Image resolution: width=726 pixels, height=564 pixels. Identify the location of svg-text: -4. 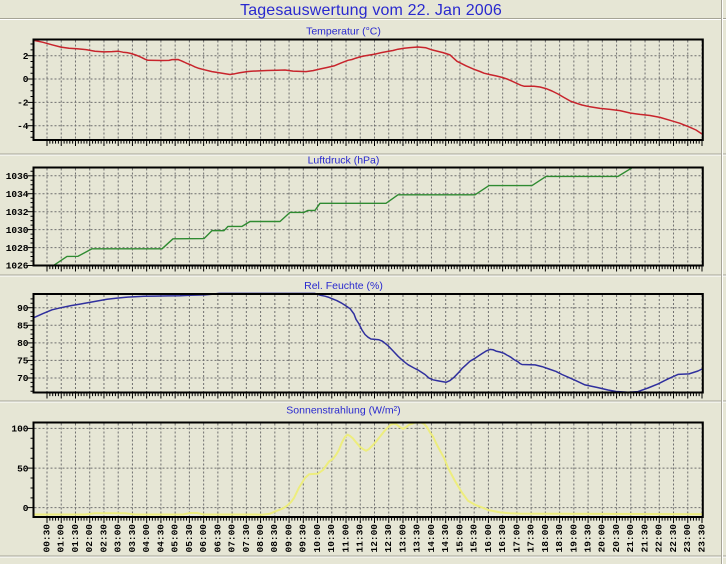
(23, 126).